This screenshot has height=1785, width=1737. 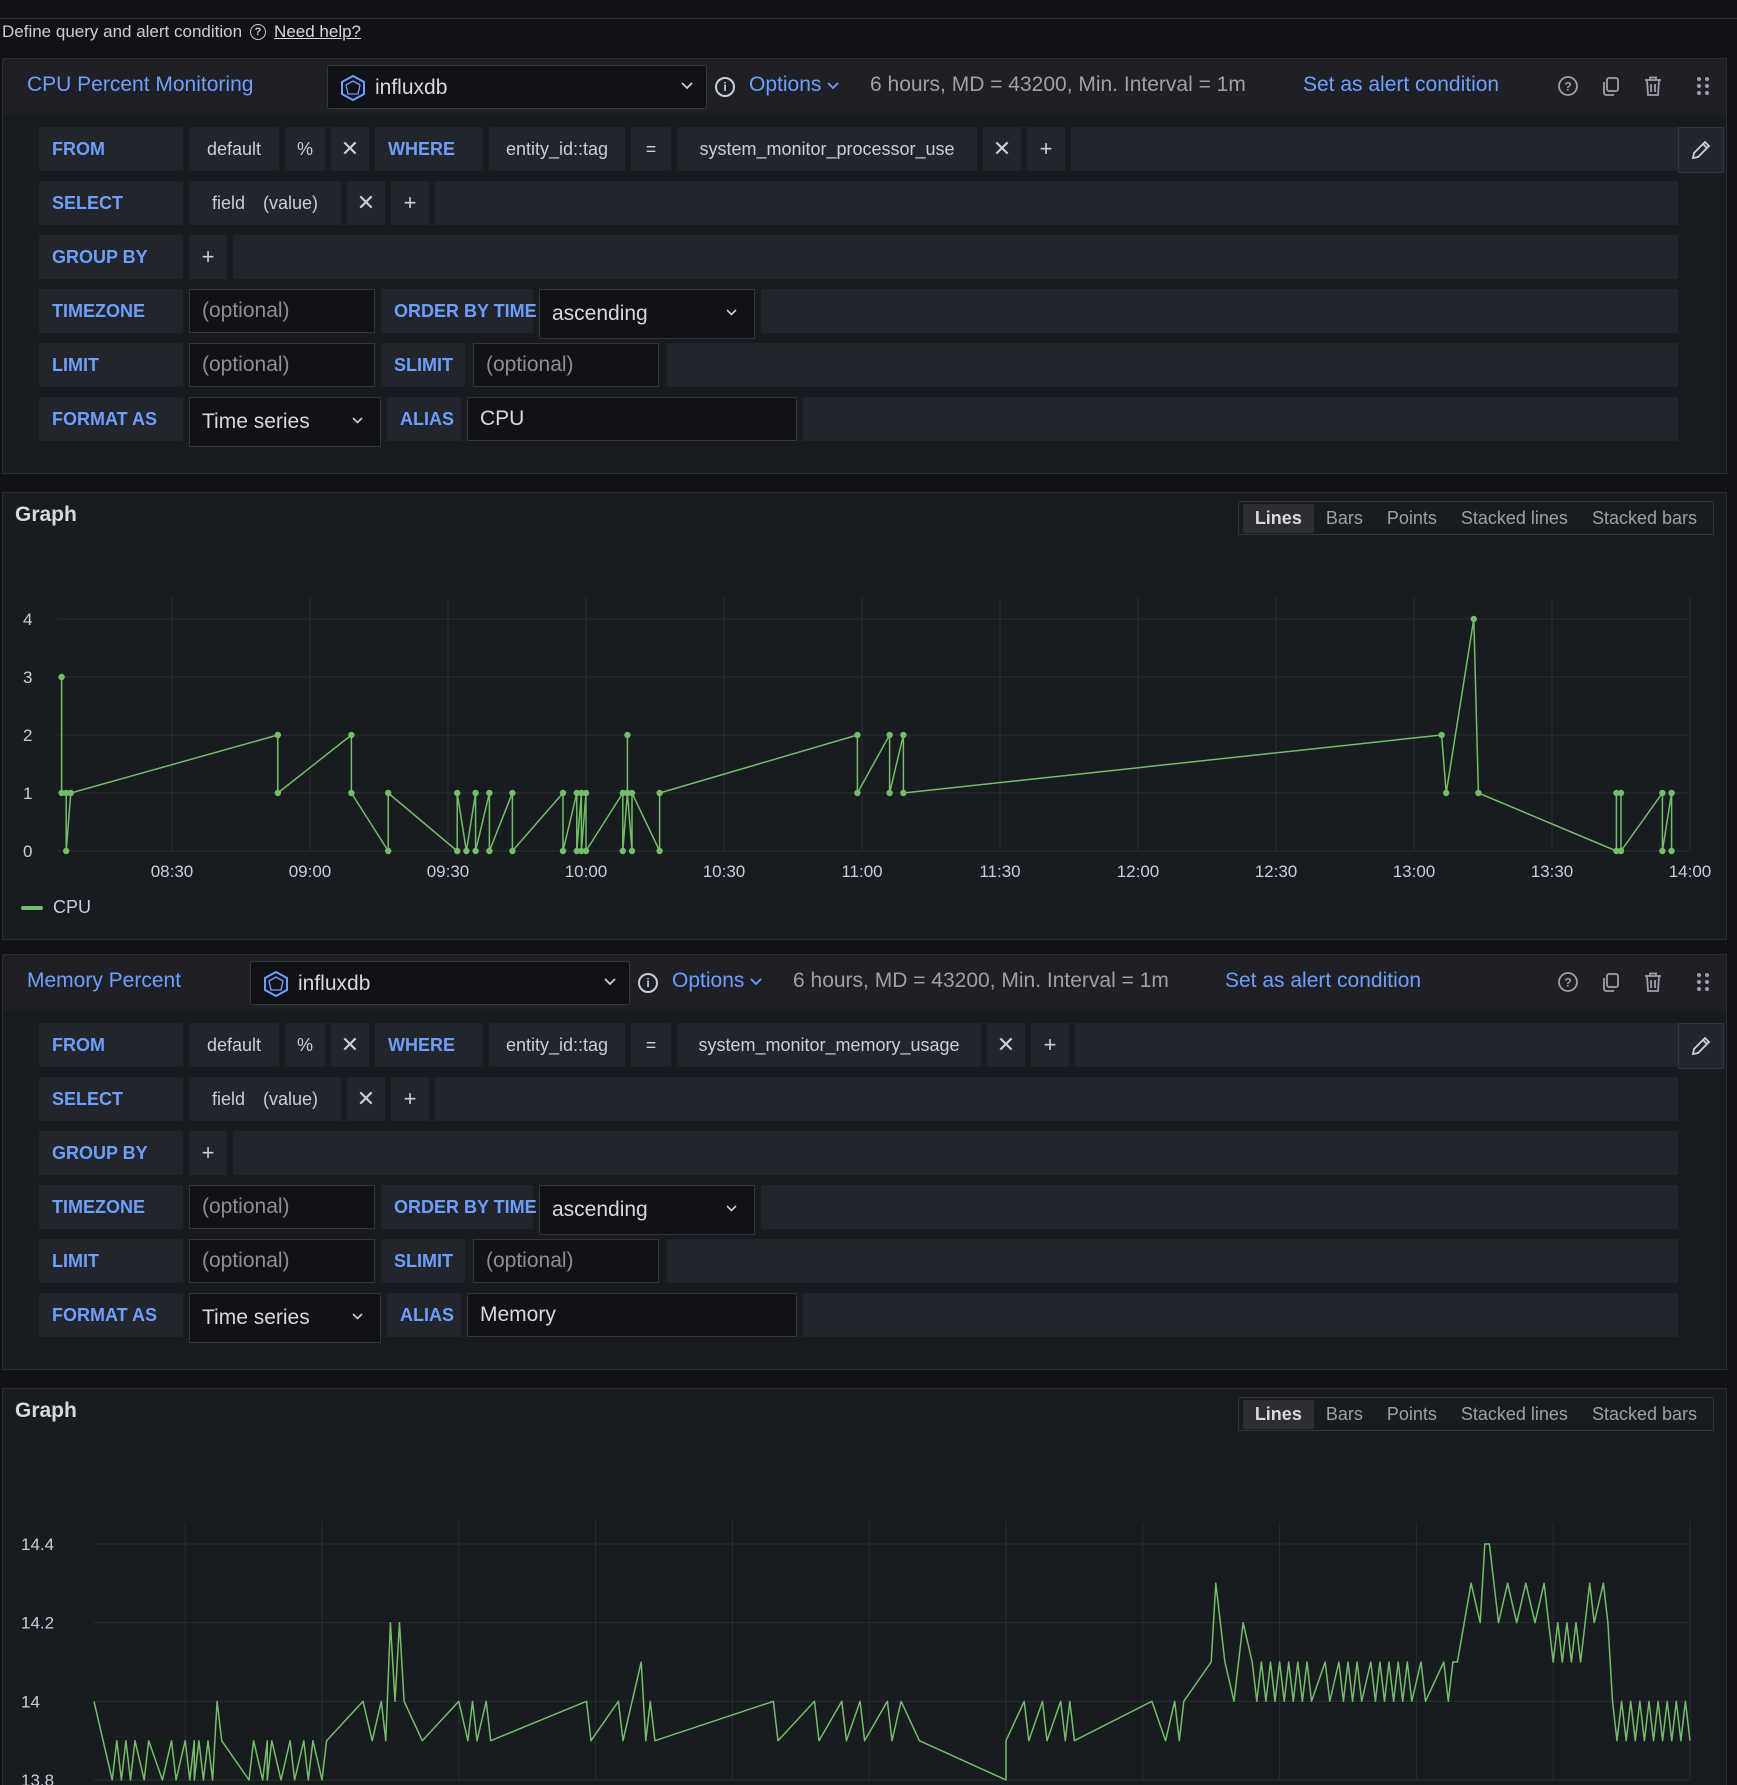 I want to click on order-select: ascending, so click(x=647, y=1210).